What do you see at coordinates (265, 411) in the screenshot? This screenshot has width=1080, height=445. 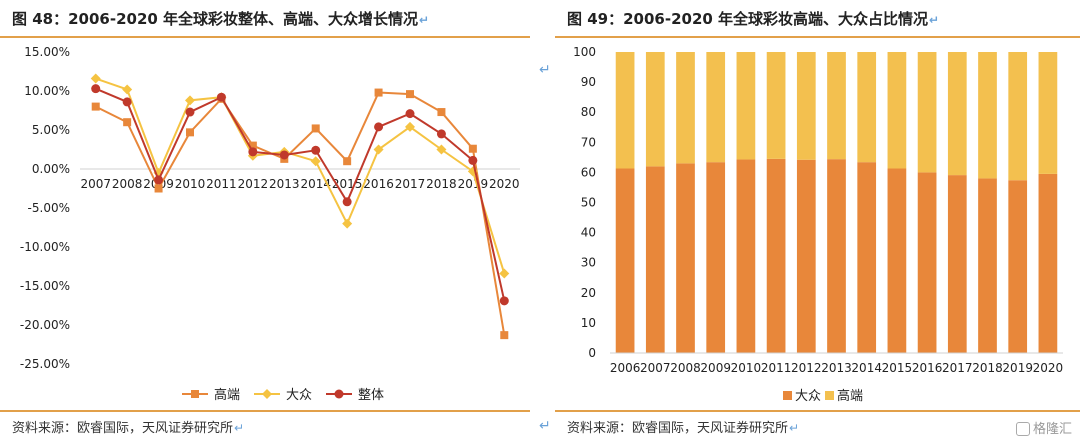 I see `left-source-rule` at bounding box center [265, 411].